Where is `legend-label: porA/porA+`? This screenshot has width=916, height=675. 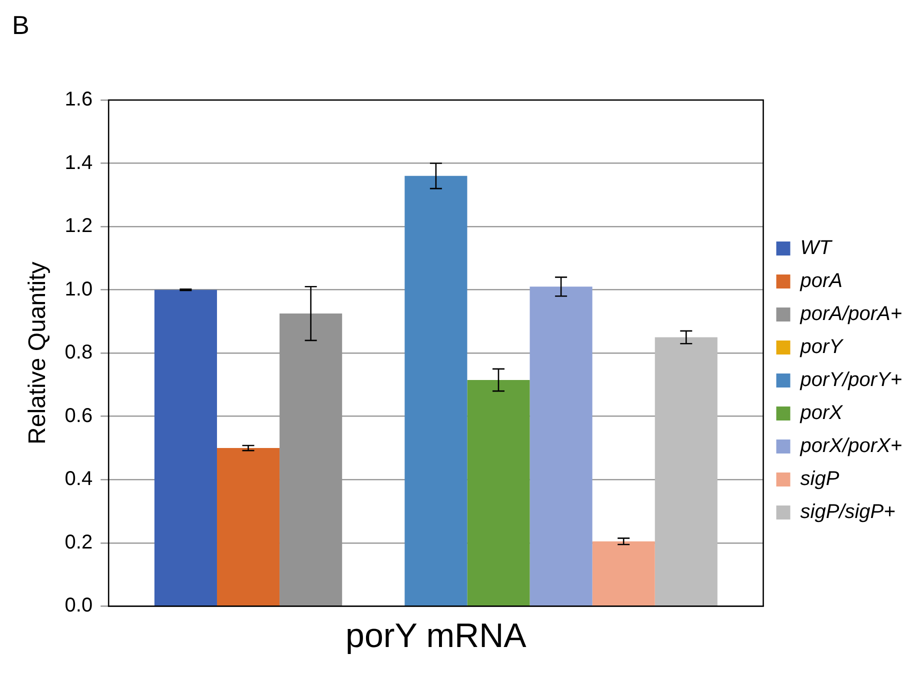
legend-label: porA/porA+ is located at coordinates (850, 314).